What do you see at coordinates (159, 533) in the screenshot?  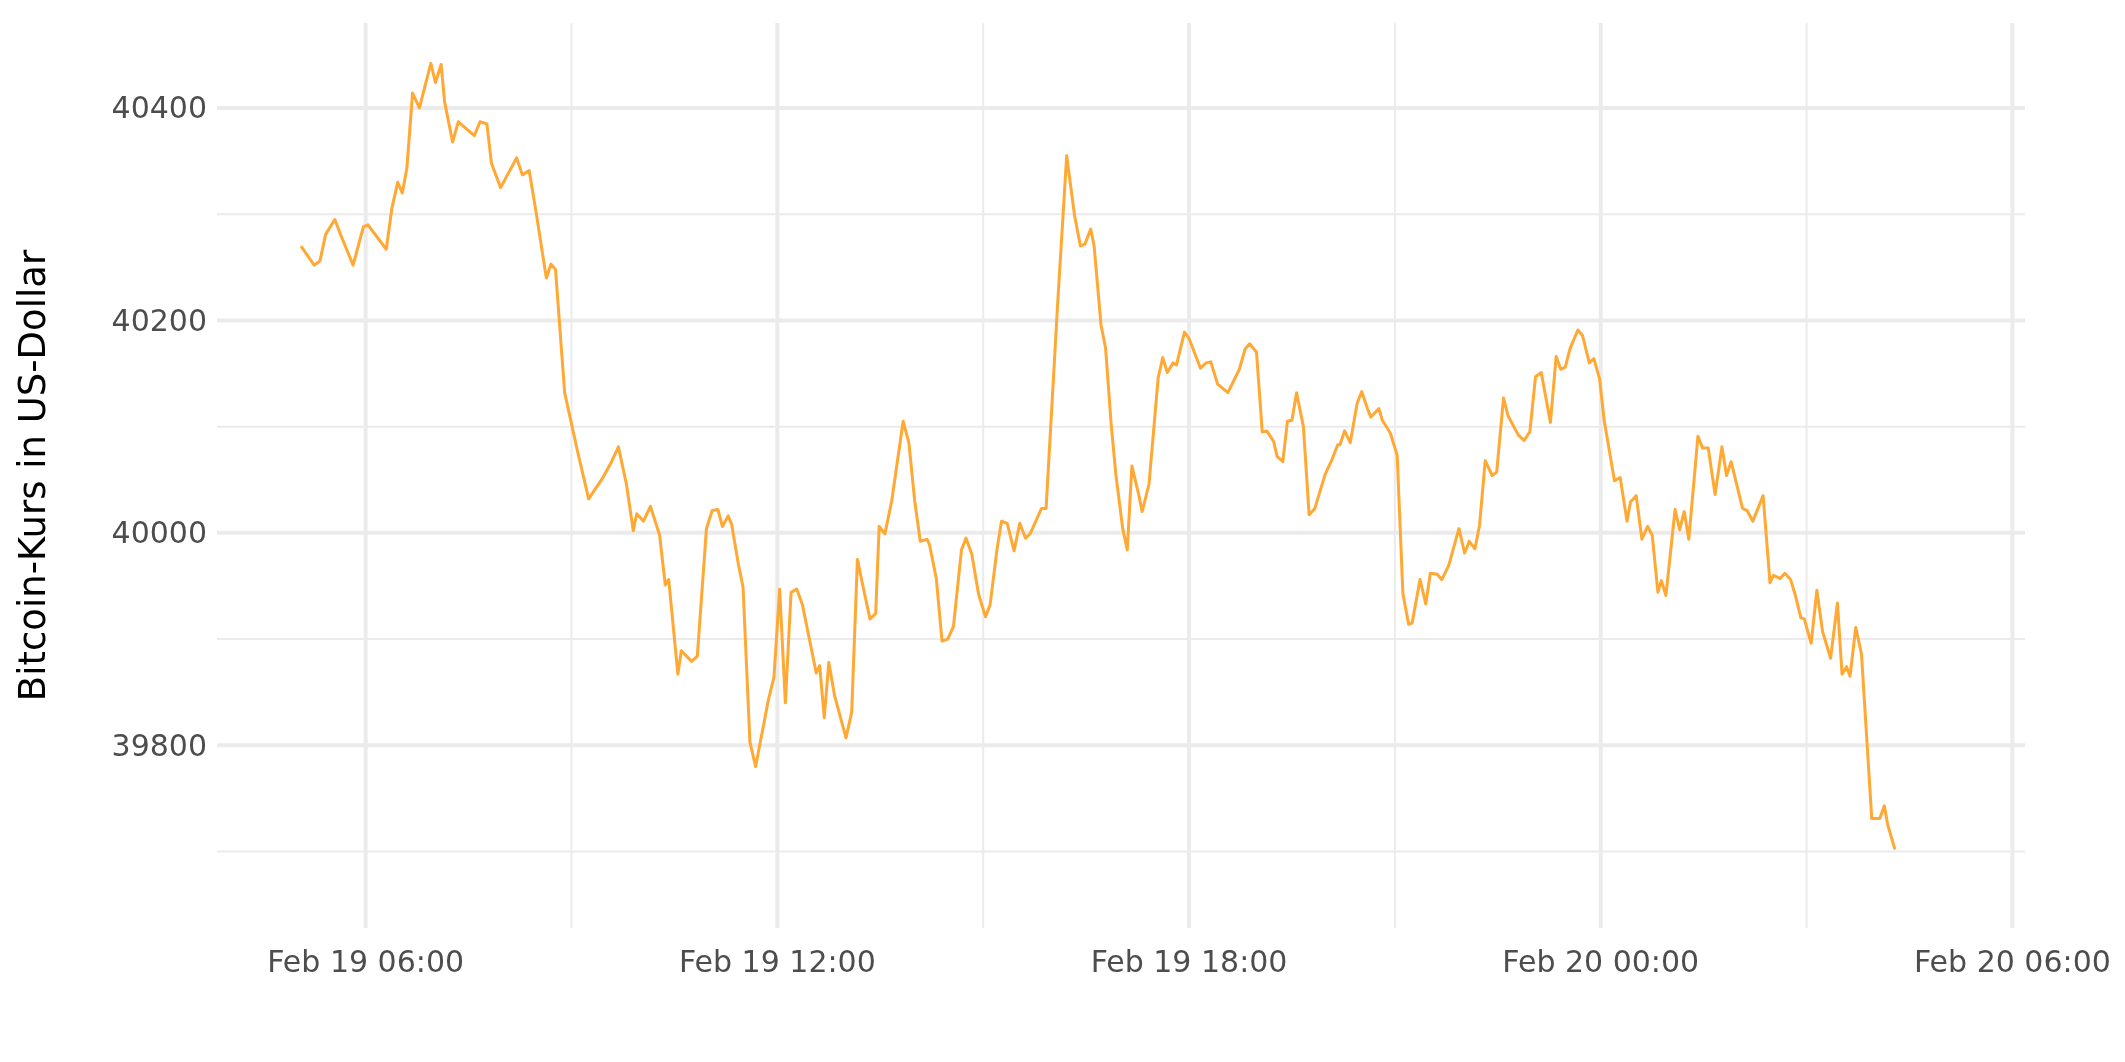 I see `y-tick-label: 40000` at bounding box center [159, 533].